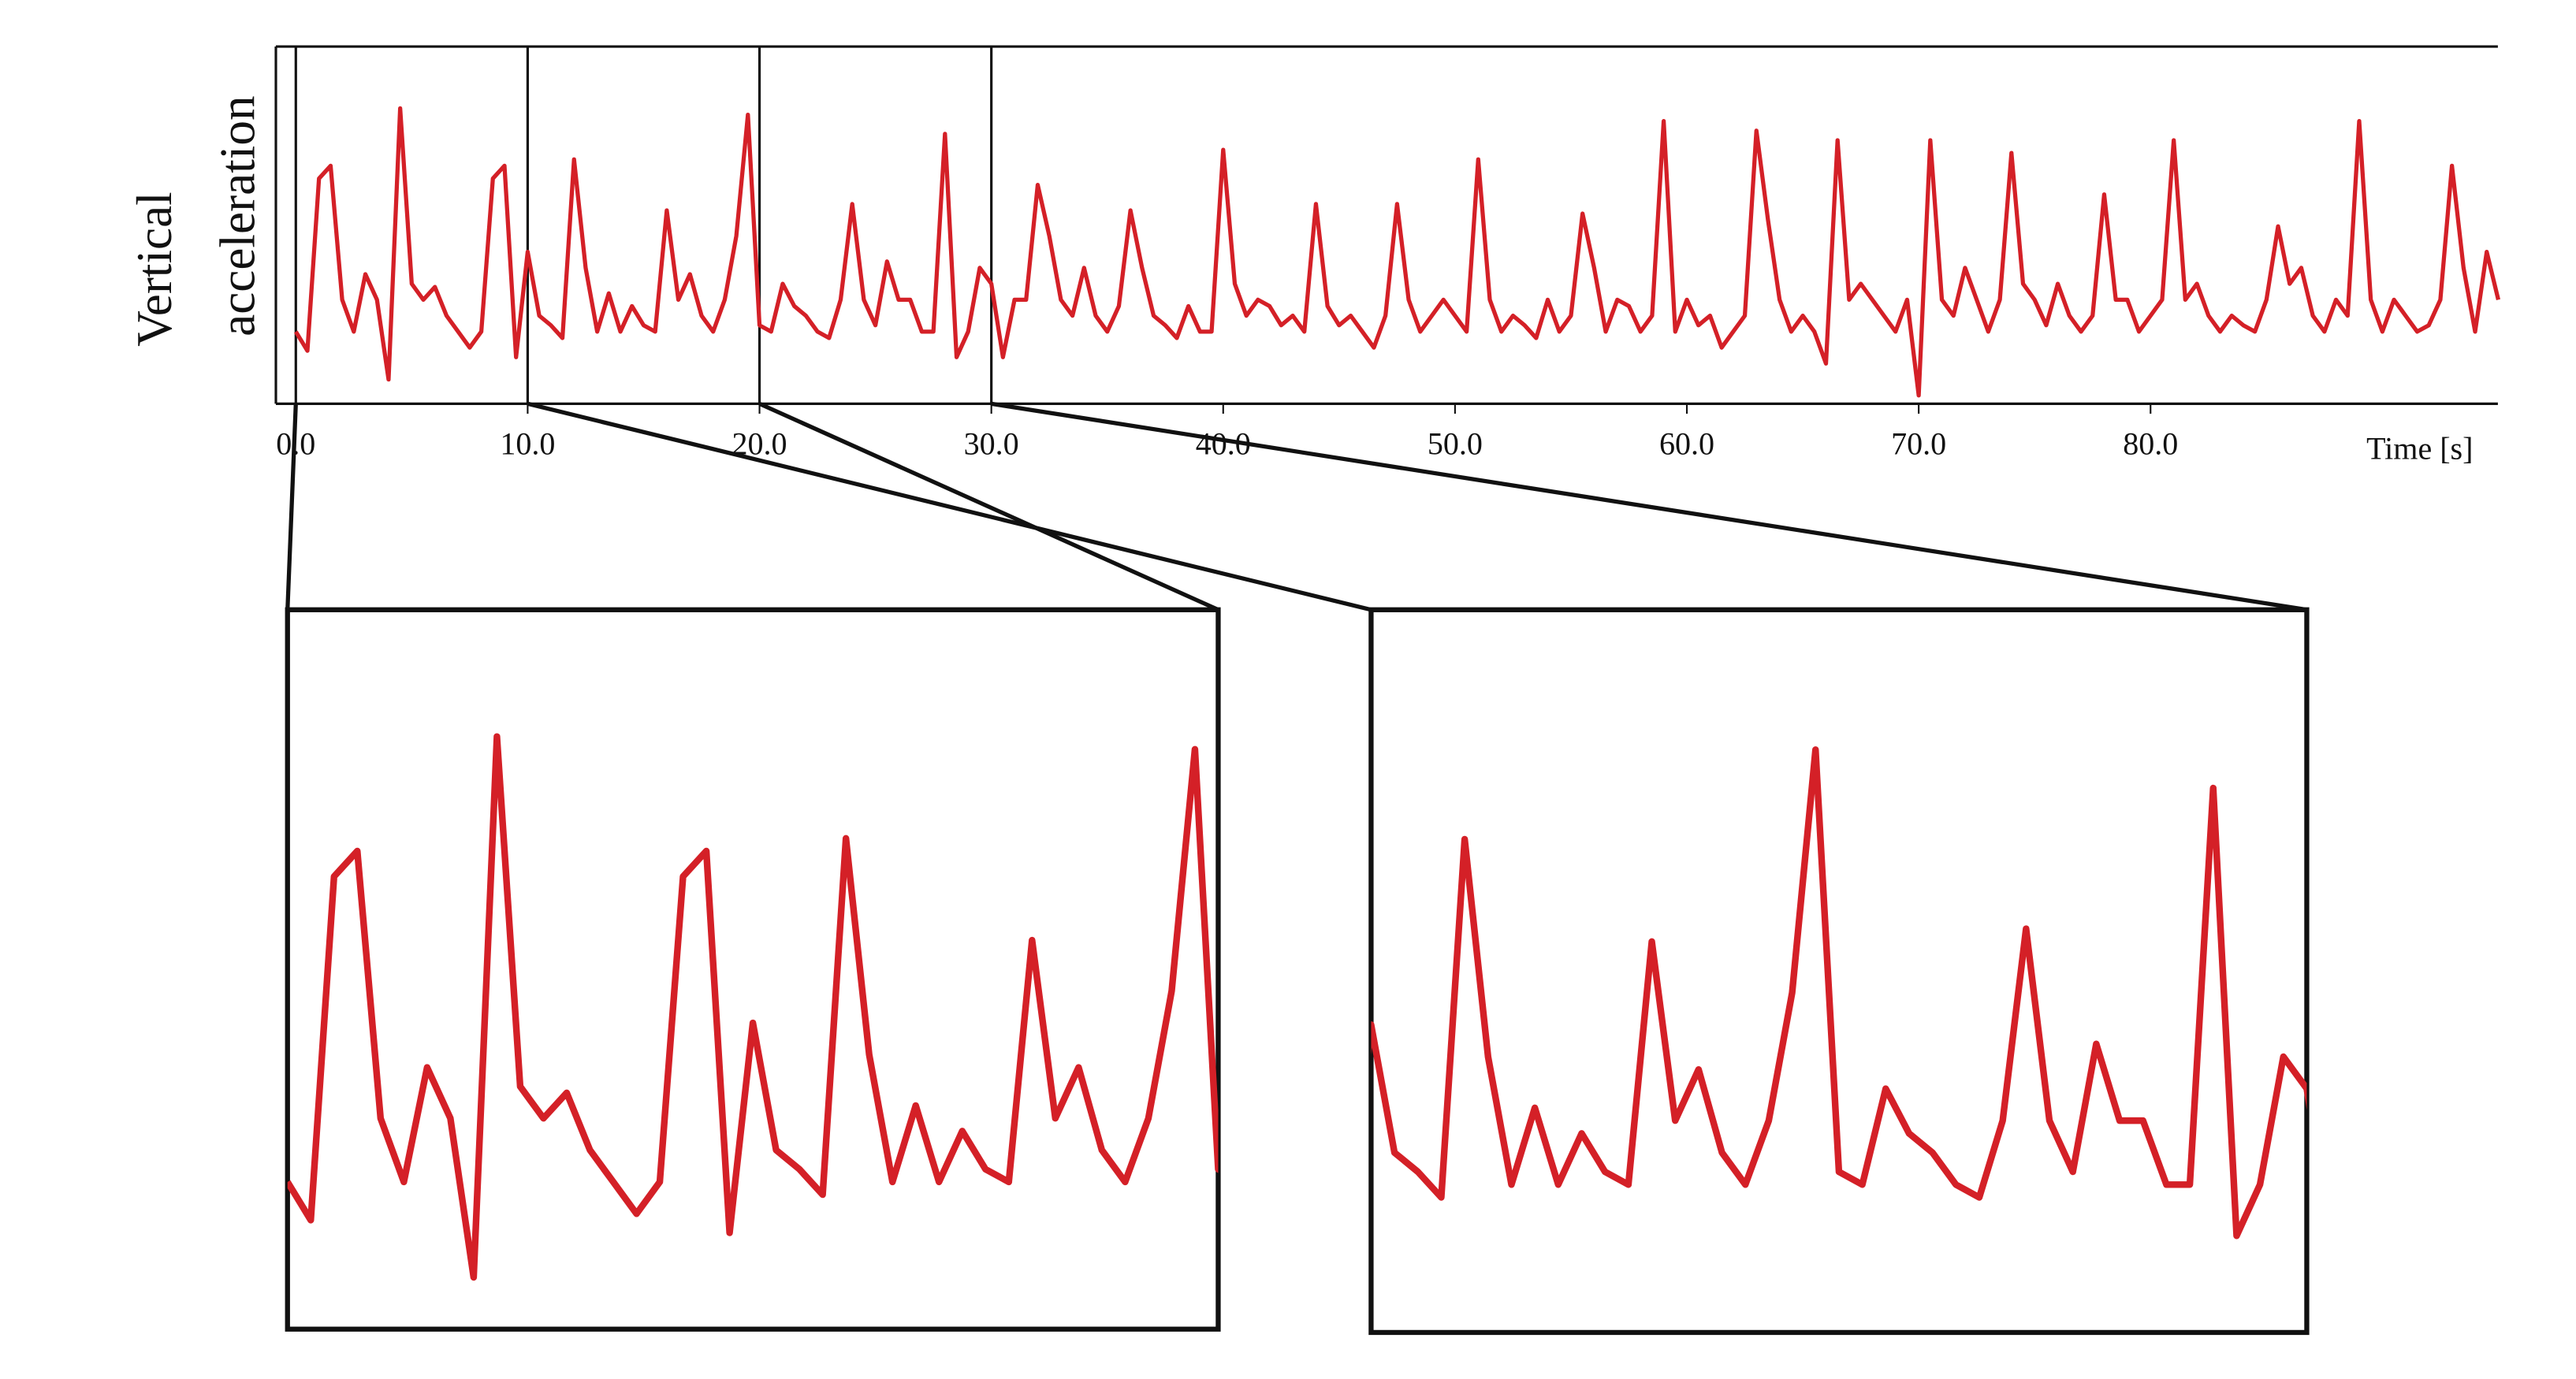  What do you see at coordinates (2419, 448) in the screenshot?
I see `x-axis-label: Time [s]` at bounding box center [2419, 448].